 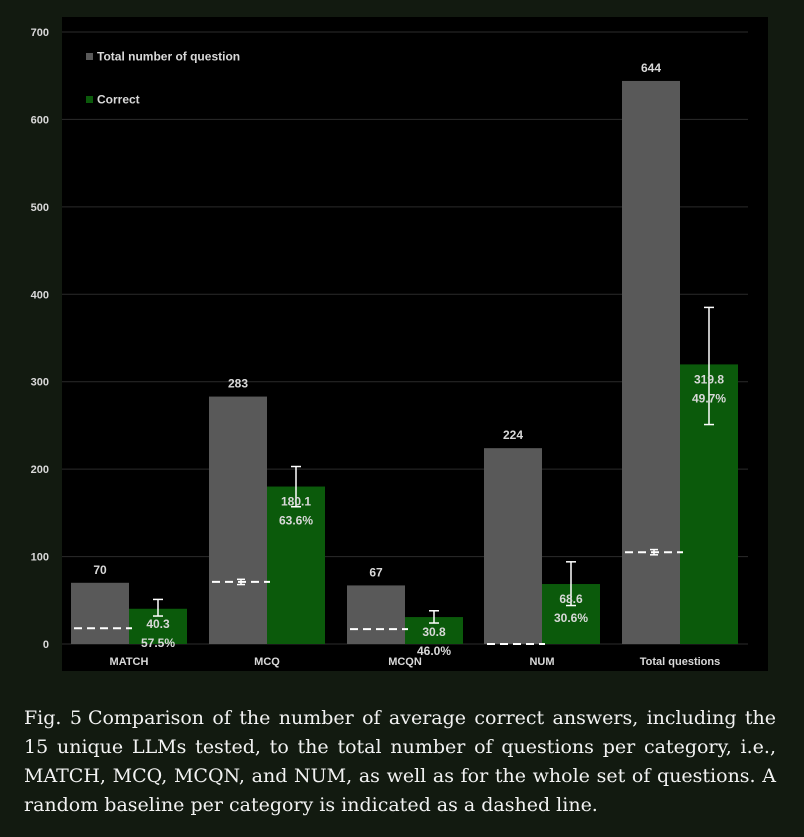 What do you see at coordinates (296, 521) in the screenshot?
I see `data-label-percent: 63.6%` at bounding box center [296, 521].